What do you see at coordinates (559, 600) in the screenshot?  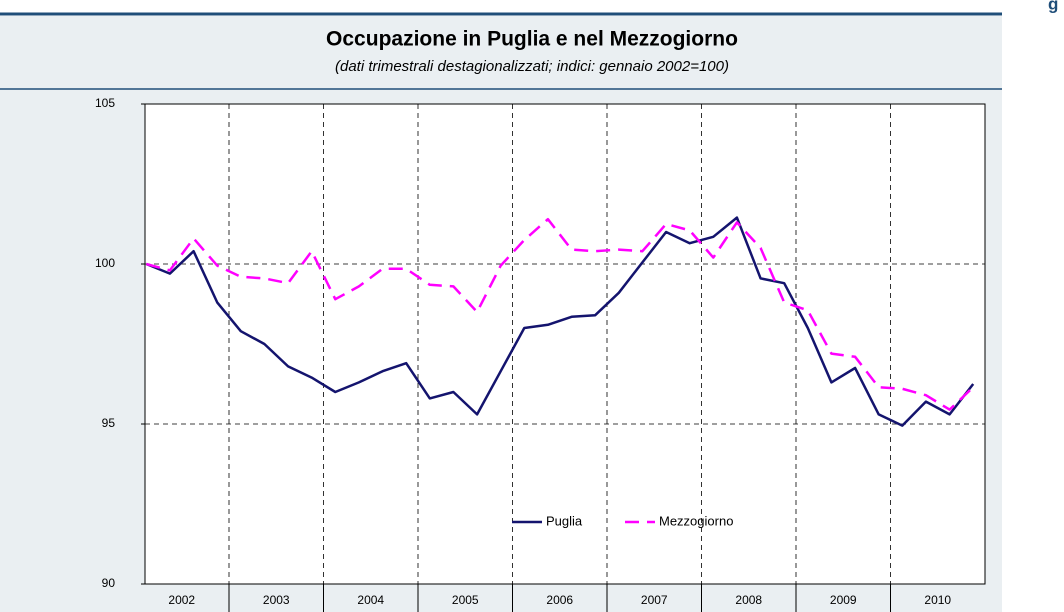 I see `x-tick-label: 2006` at bounding box center [559, 600].